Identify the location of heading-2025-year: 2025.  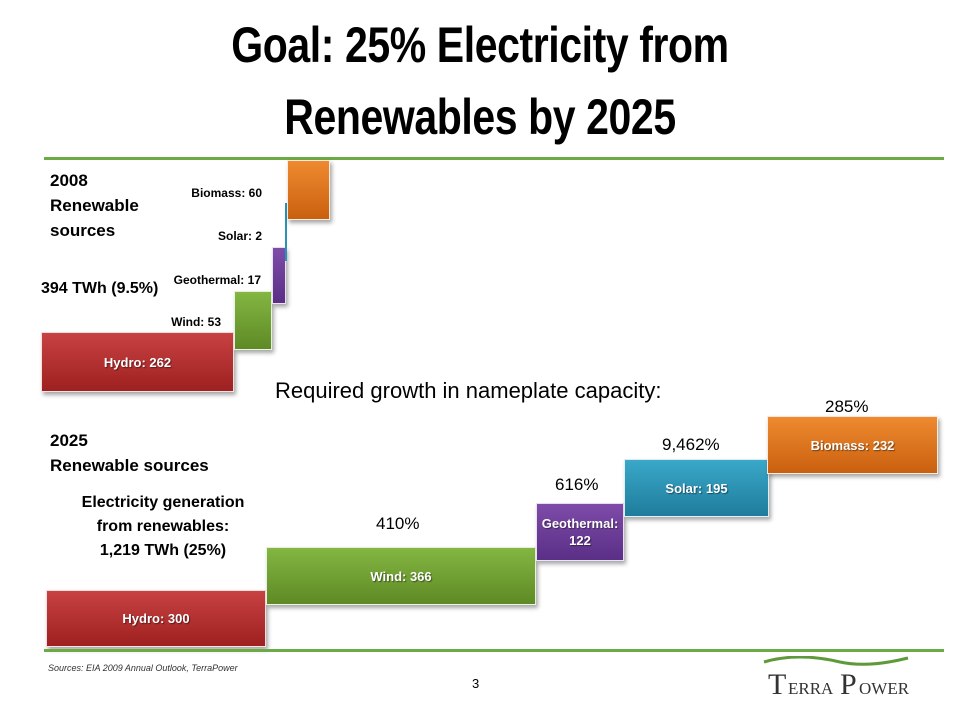
(69, 440).